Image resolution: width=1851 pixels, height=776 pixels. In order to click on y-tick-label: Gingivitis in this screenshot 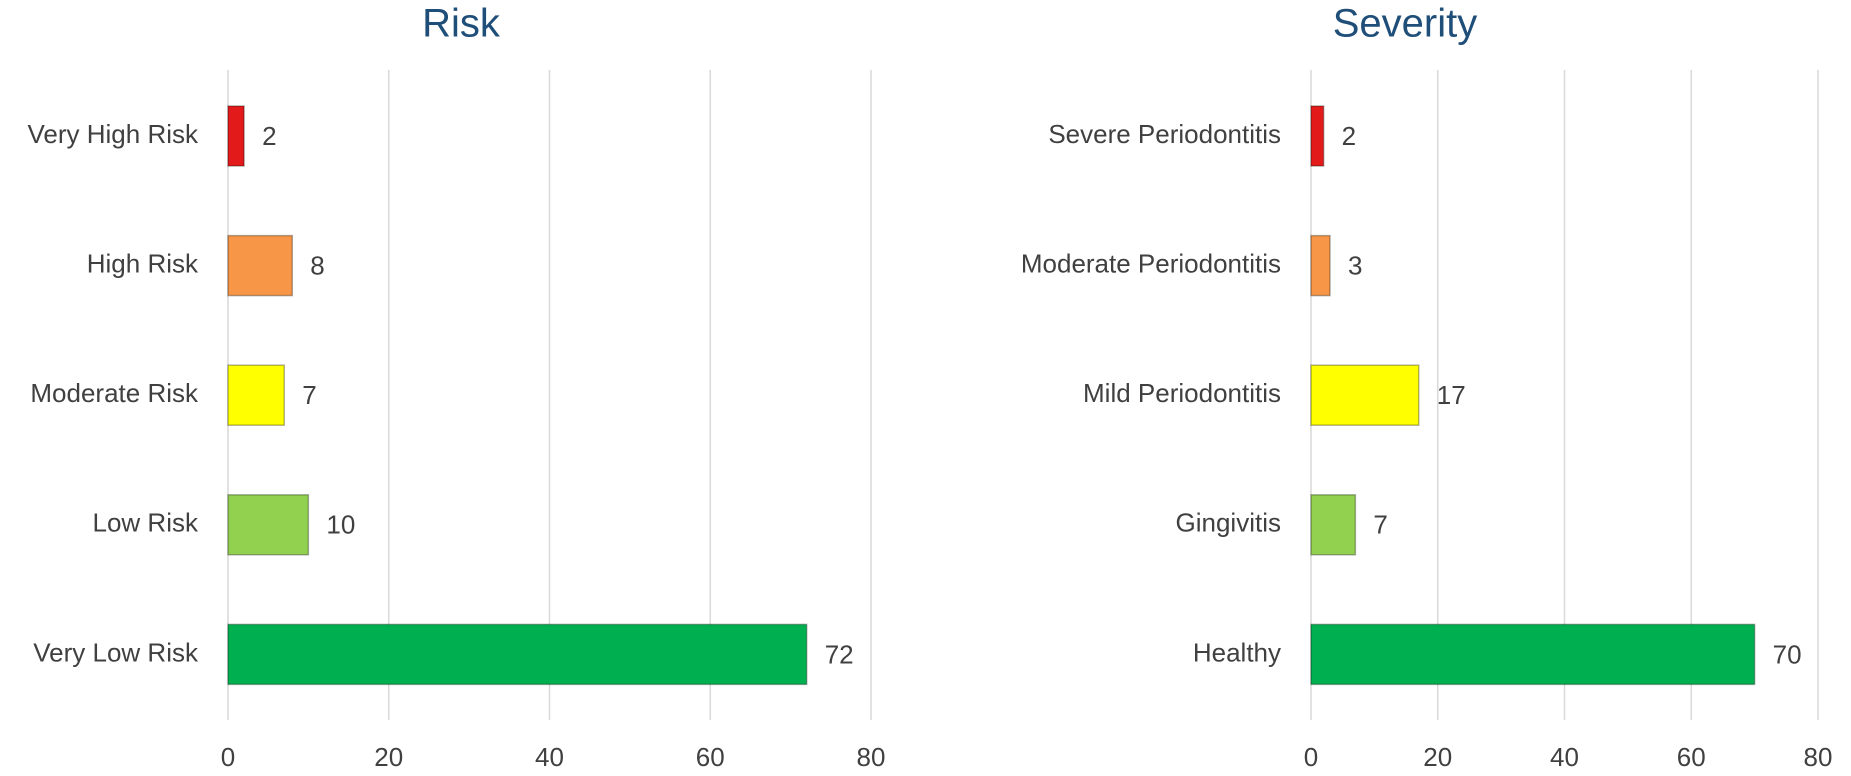, I will do `click(1228, 523)`.